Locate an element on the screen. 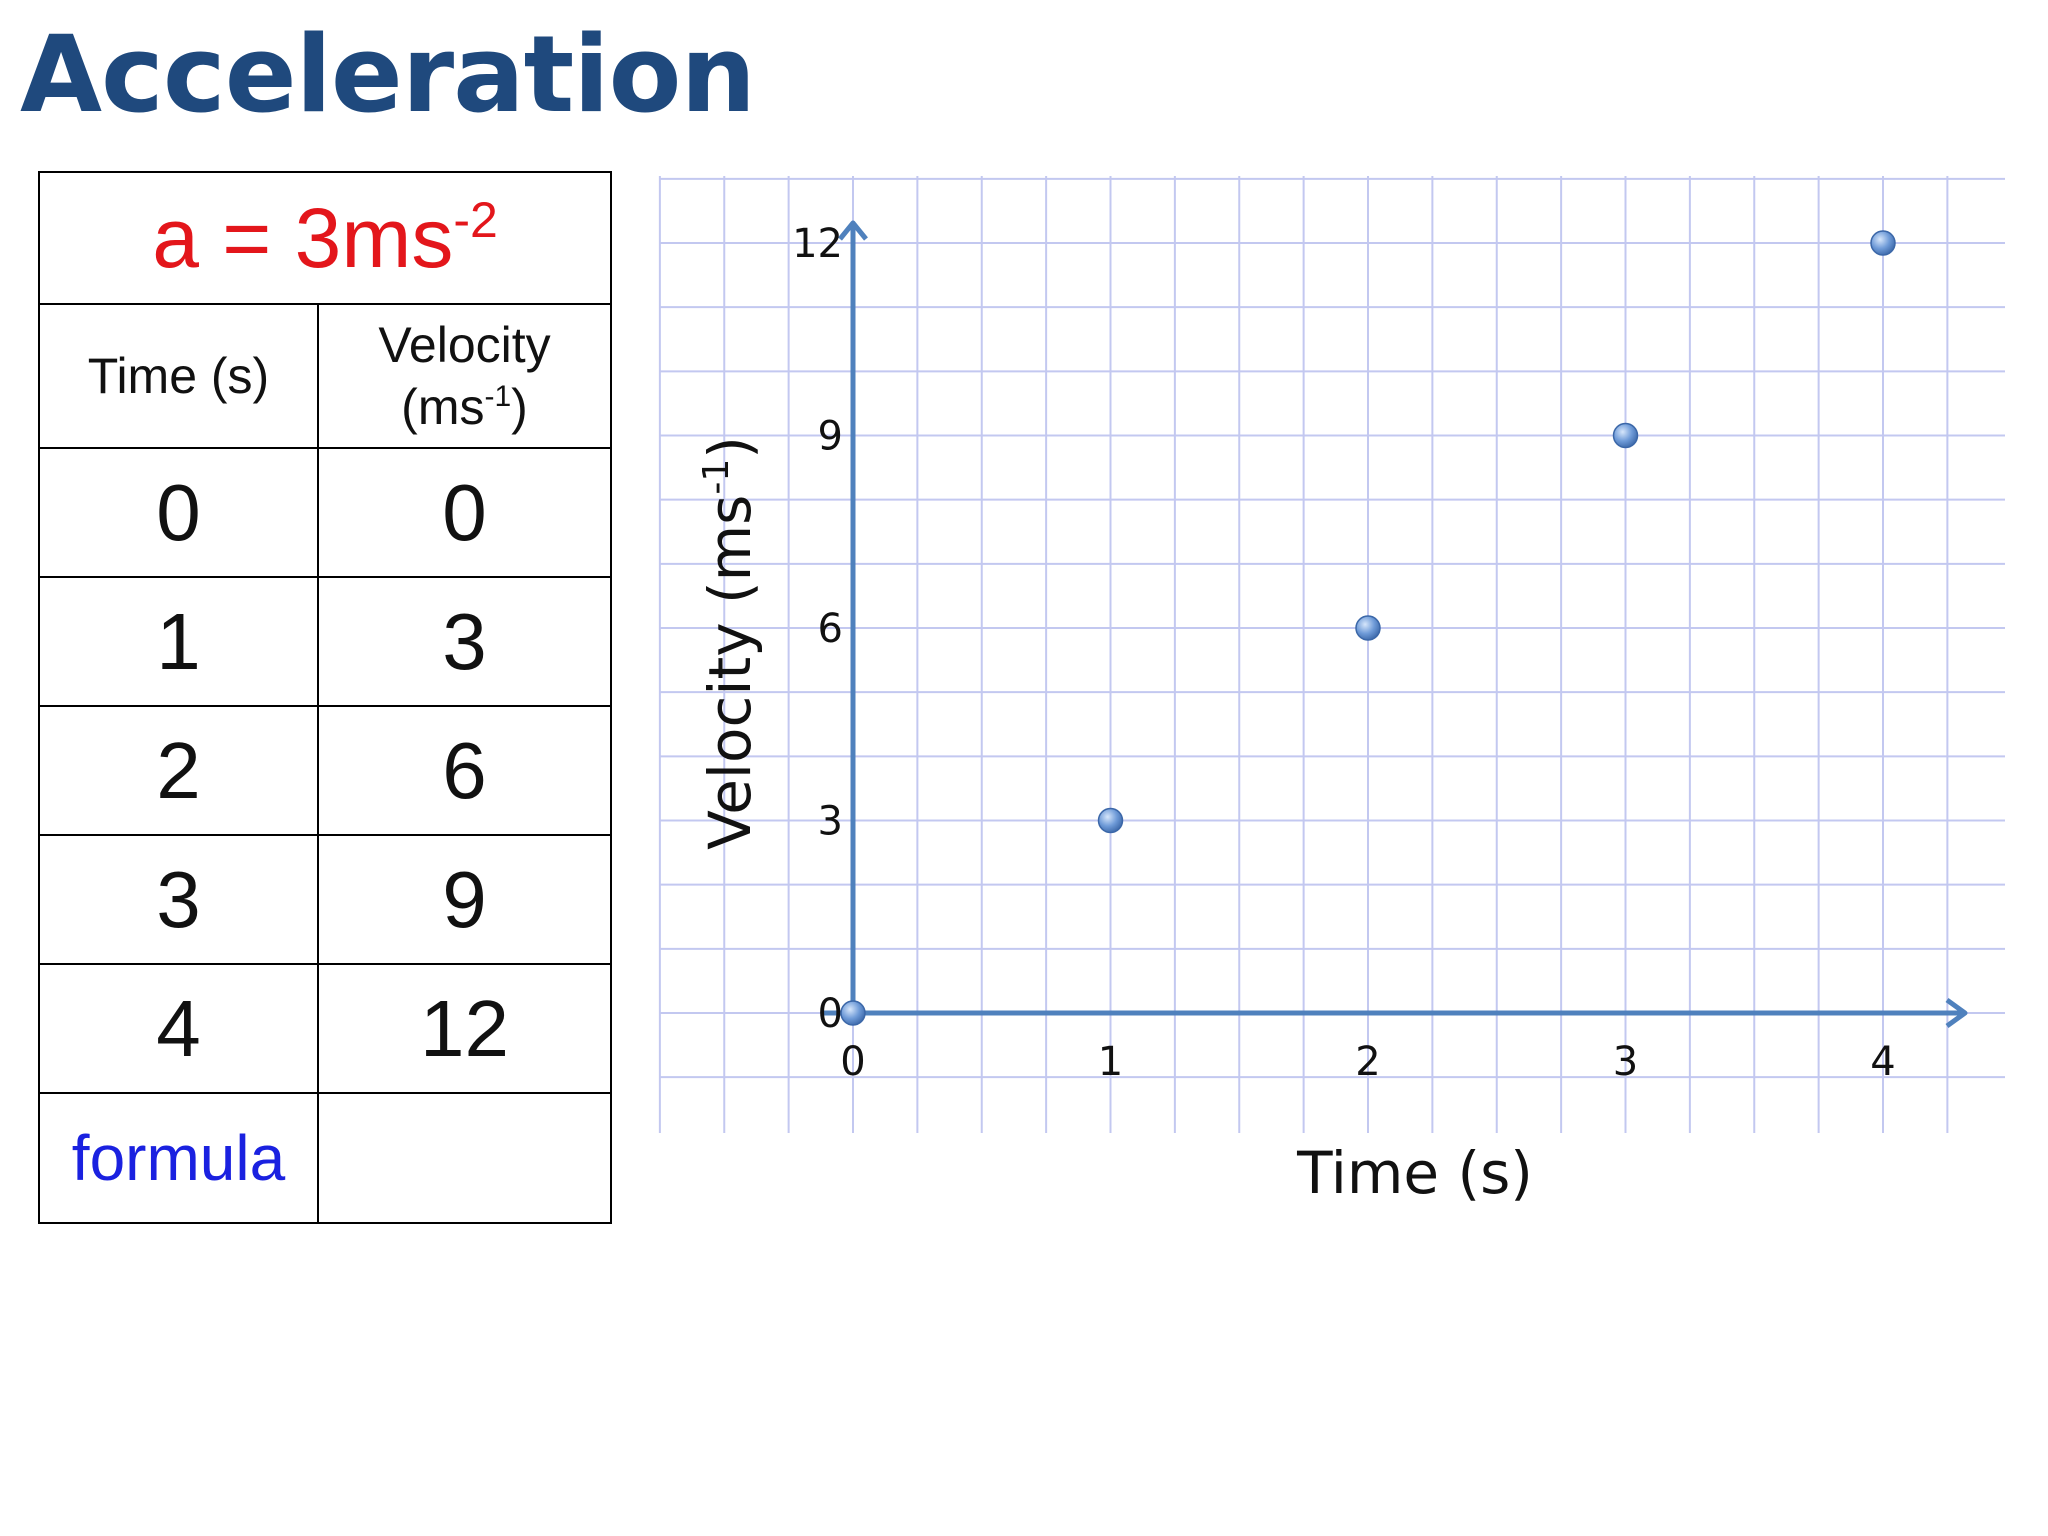 The width and height of the screenshot is (2048, 1536). table-row: 4 12 is located at coordinates (325, 1028).